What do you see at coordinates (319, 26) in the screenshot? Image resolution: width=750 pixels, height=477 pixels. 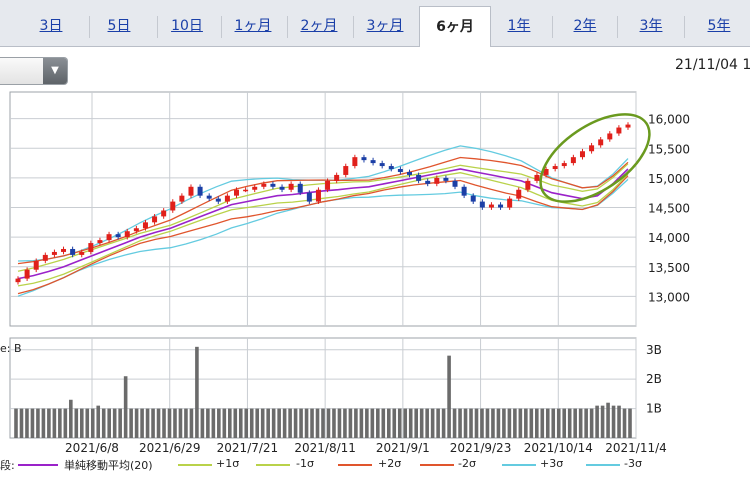 I see `tab-2m: 2ヶ月` at bounding box center [319, 26].